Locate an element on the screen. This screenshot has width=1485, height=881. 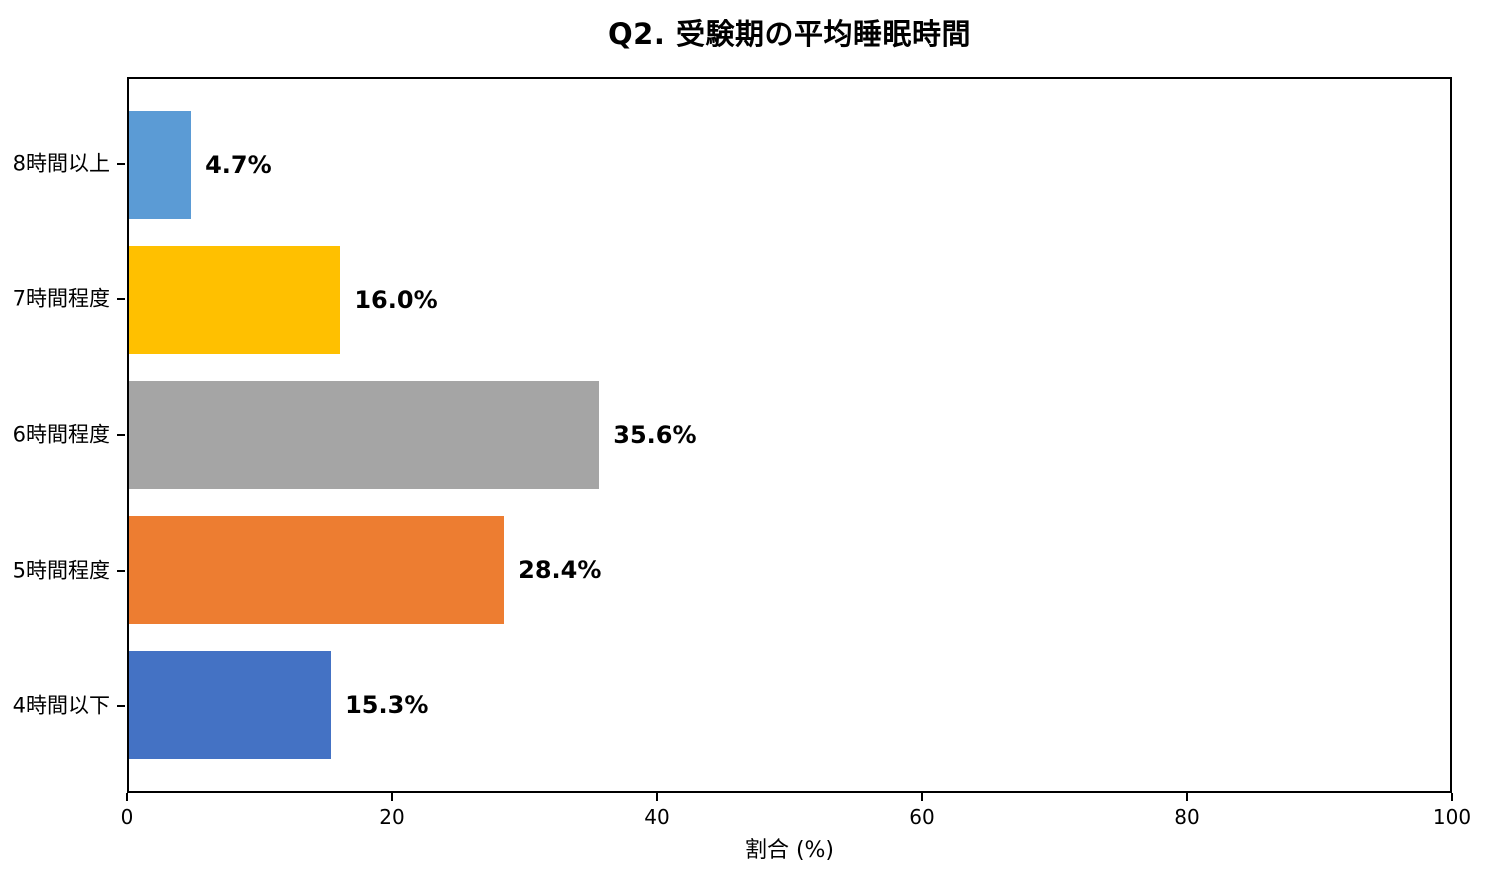
y-tick-label: 4時間以下 is located at coordinates (61, 705).